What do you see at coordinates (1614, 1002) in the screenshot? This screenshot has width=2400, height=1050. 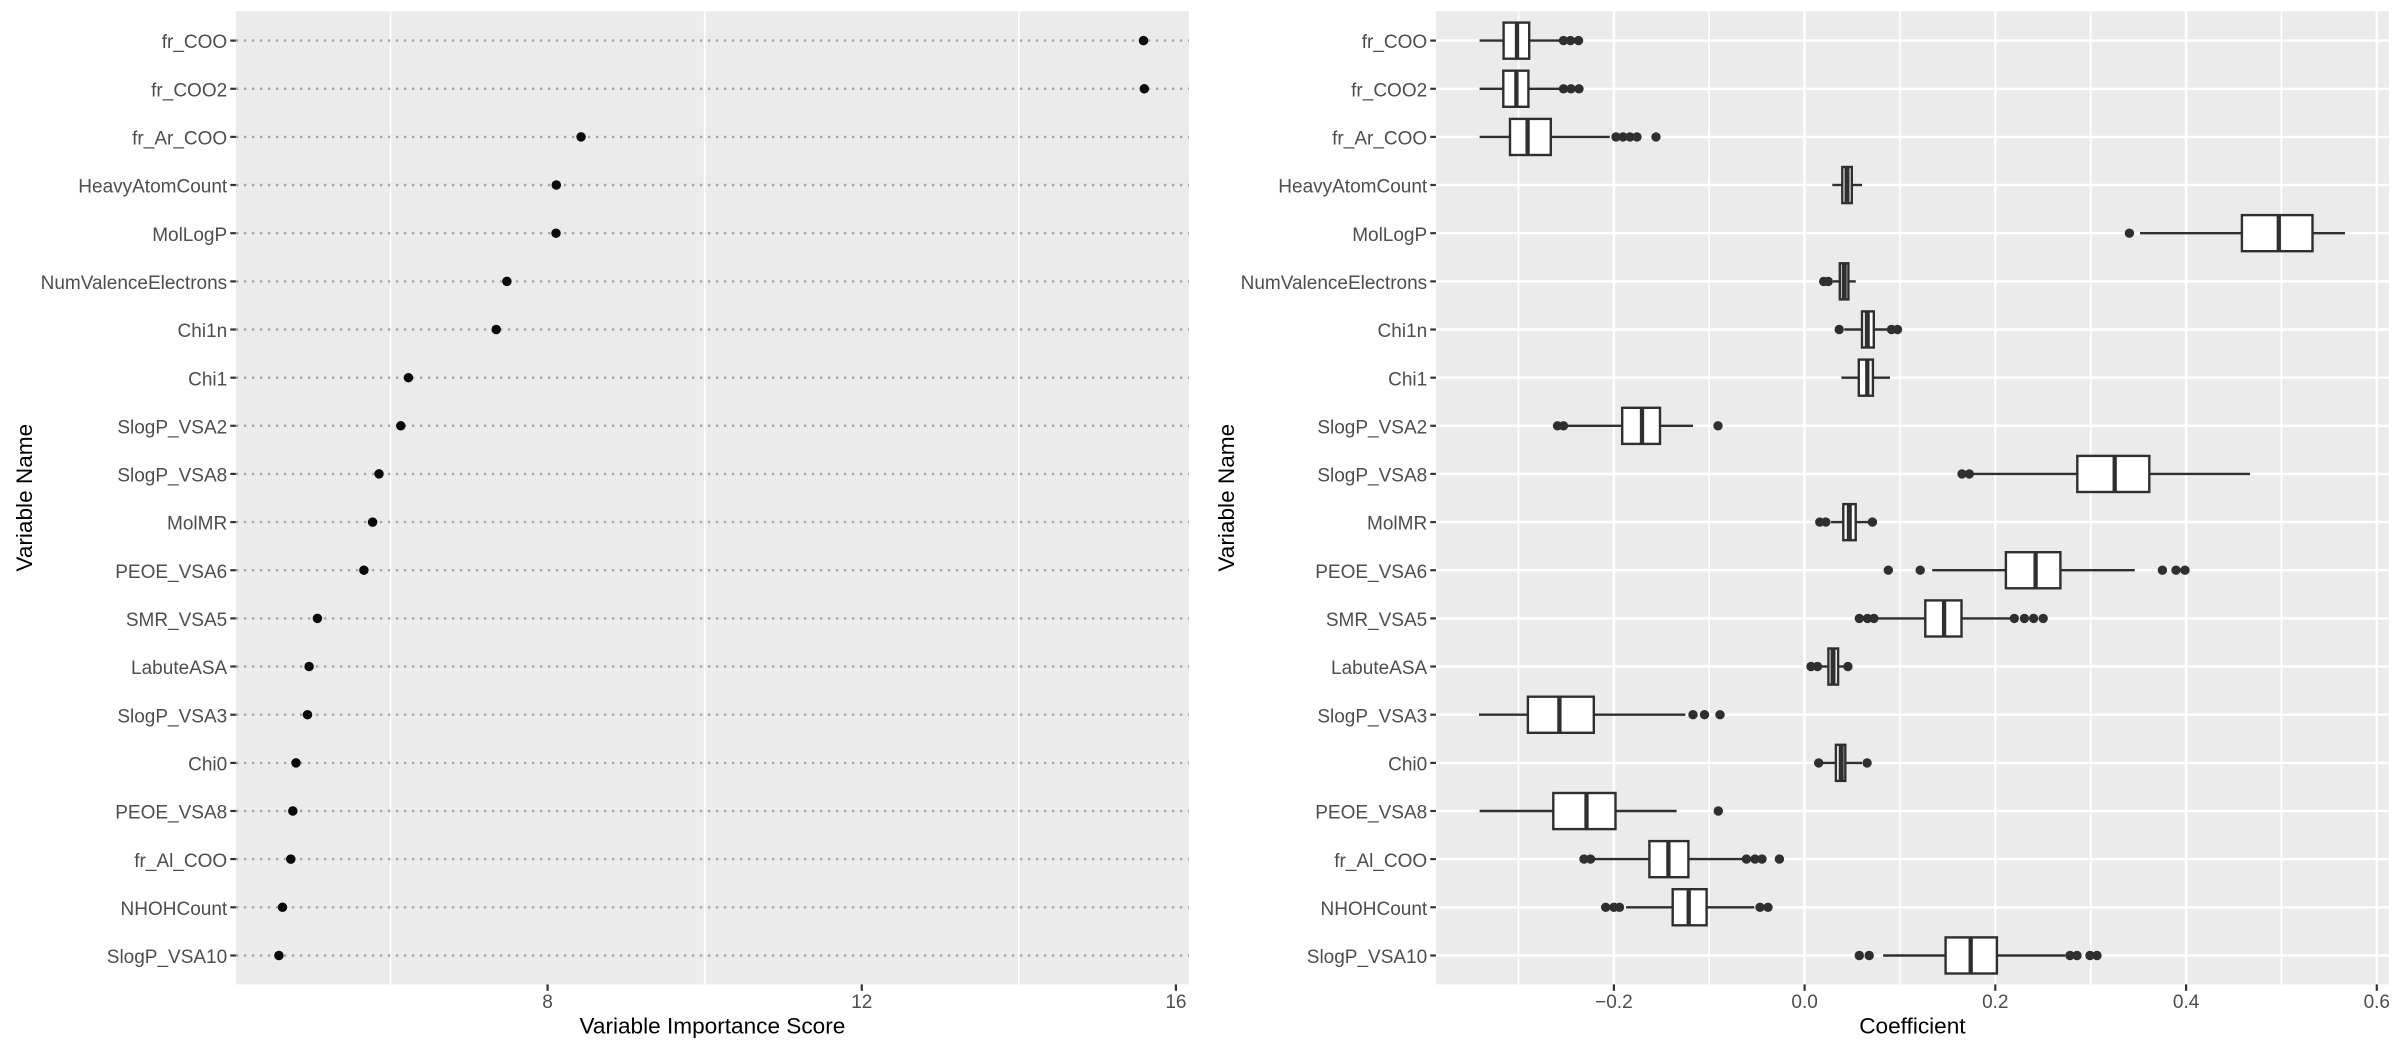 I see `svg-text: −0.2` at bounding box center [1614, 1002].